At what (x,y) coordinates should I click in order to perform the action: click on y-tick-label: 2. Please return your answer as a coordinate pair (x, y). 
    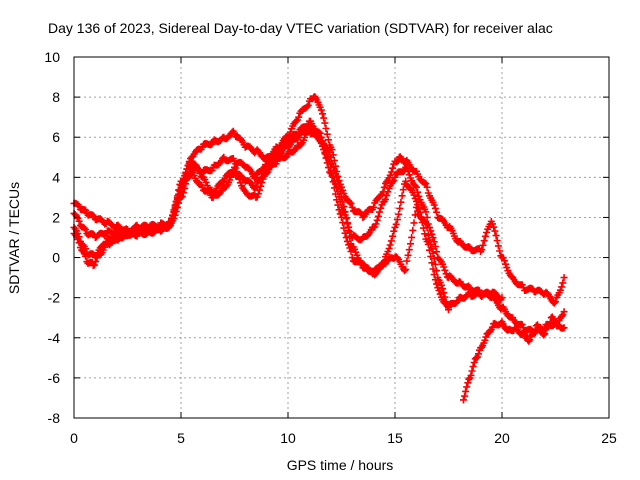
    Looking at the image, I should click on (56, 217).